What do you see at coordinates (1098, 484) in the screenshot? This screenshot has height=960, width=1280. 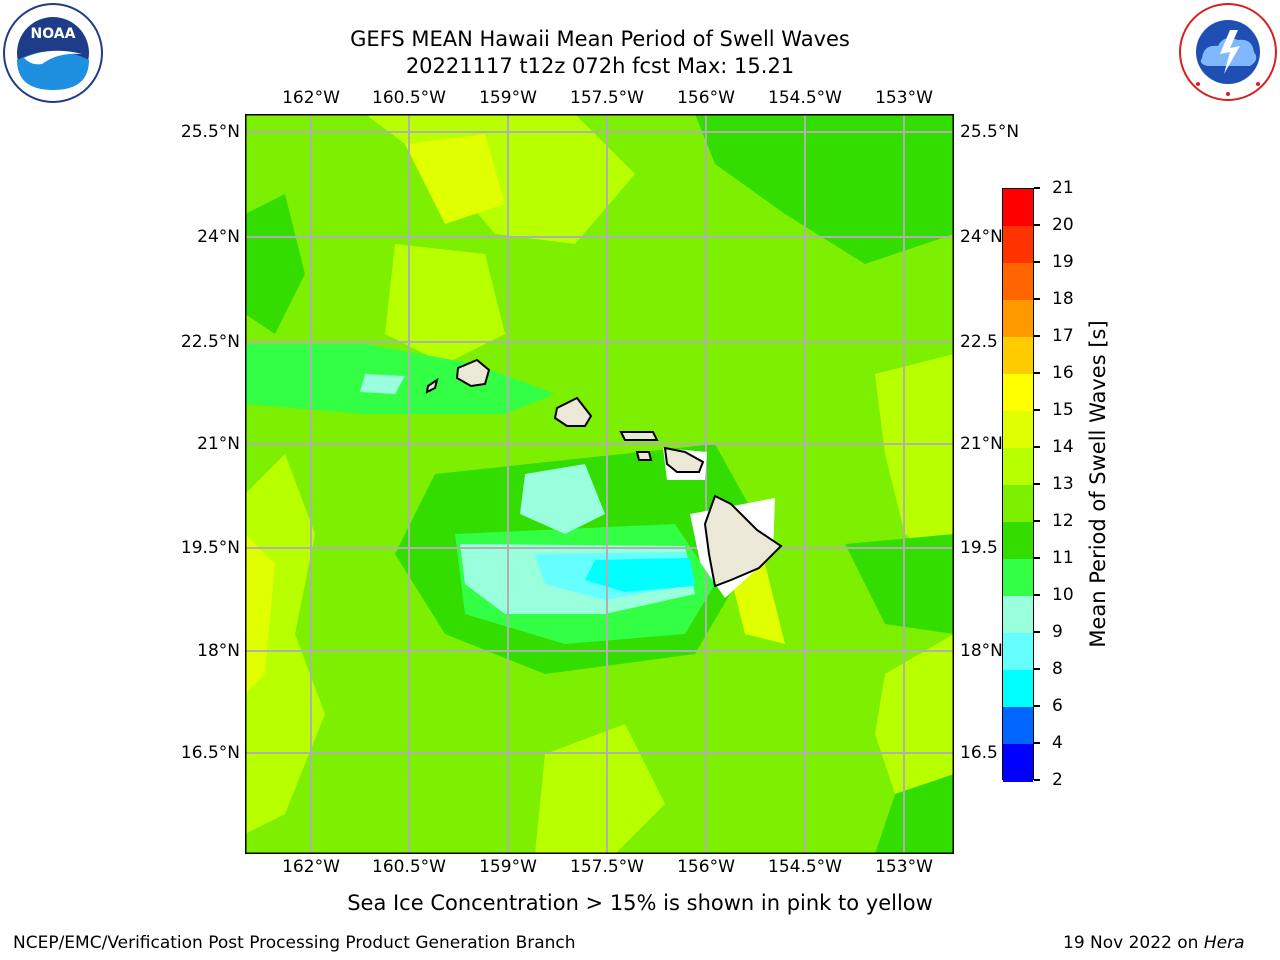 I see `colorbar-label: Mean Period of Swell Waves [s]` at bounding box center [1098, 484].